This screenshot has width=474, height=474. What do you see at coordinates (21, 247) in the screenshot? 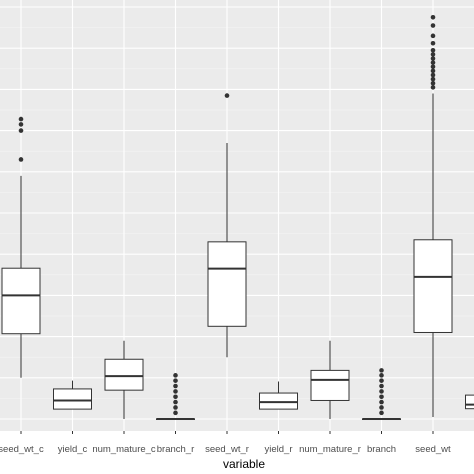
I see `box-seed_wt_c` at bounding box center [21, 247].